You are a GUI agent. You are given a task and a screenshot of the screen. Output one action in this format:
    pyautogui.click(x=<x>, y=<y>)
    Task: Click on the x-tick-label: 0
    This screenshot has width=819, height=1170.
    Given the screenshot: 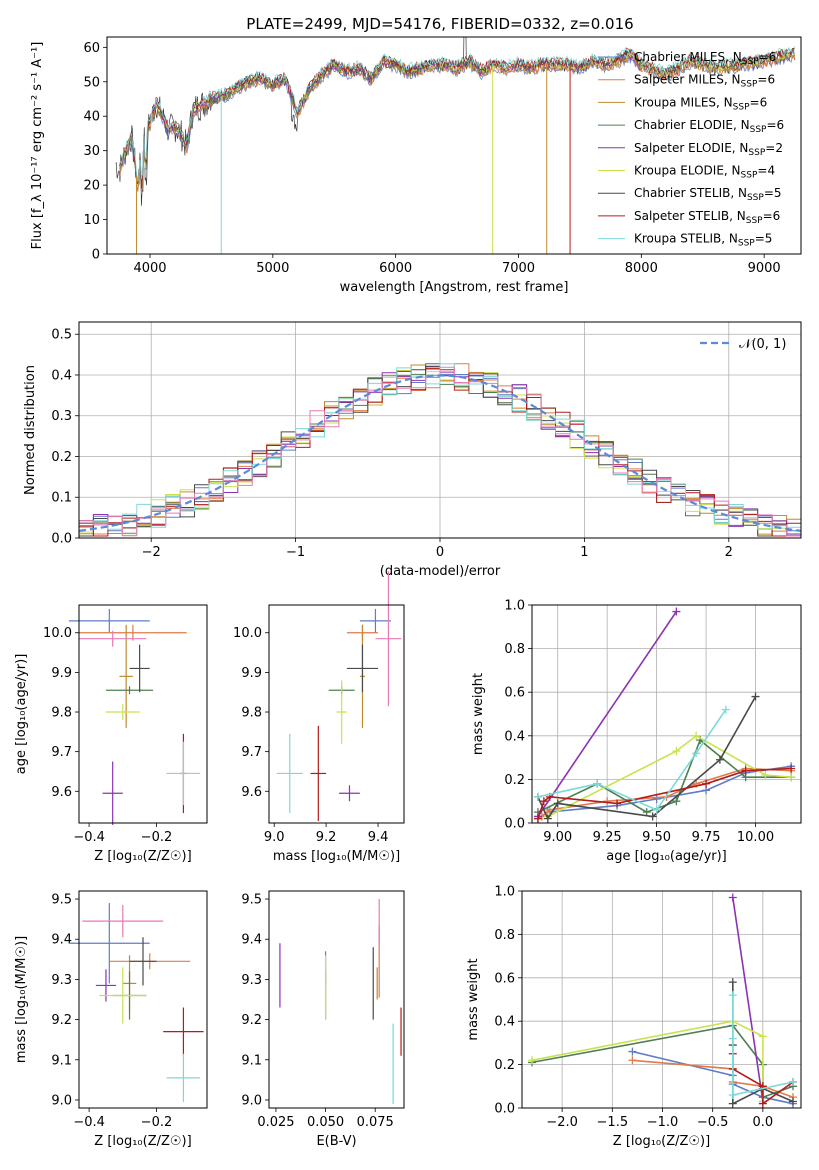 What is the action you would take?
    pyautogui.click(x=440, y=552)
    